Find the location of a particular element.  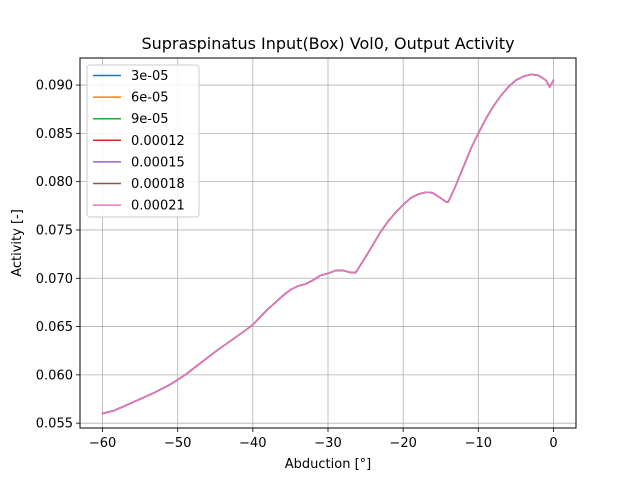

x-tick-label: −40 is located at coordinates (252, 443).